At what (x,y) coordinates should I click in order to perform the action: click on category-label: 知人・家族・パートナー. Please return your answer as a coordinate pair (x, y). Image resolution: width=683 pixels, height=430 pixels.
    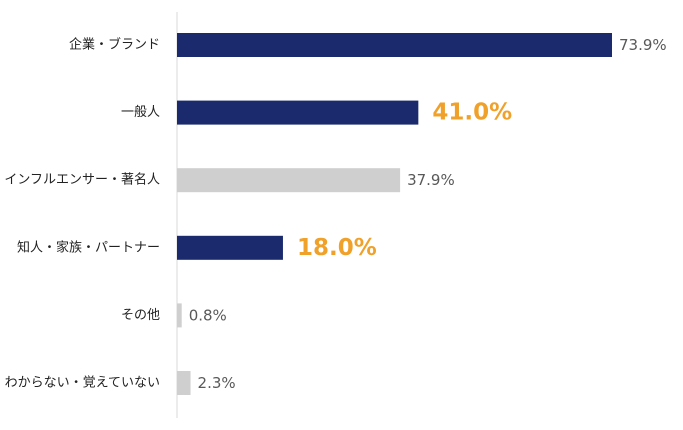
    Looking at the image, I should click on (88, 247).